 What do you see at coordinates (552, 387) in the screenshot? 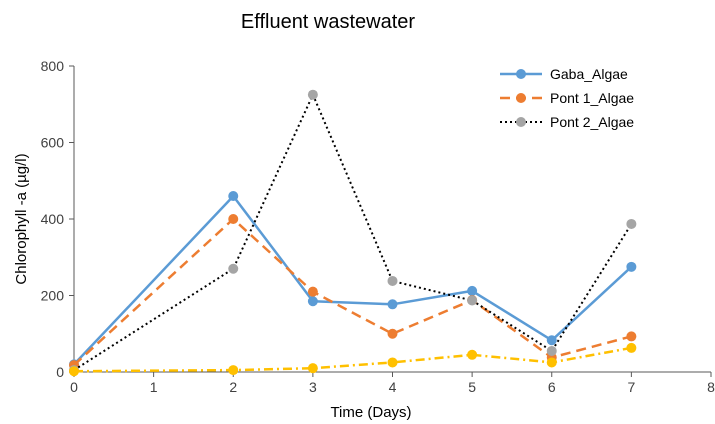
I see `x-tick-label: 6` at bounding box center [552, 387].